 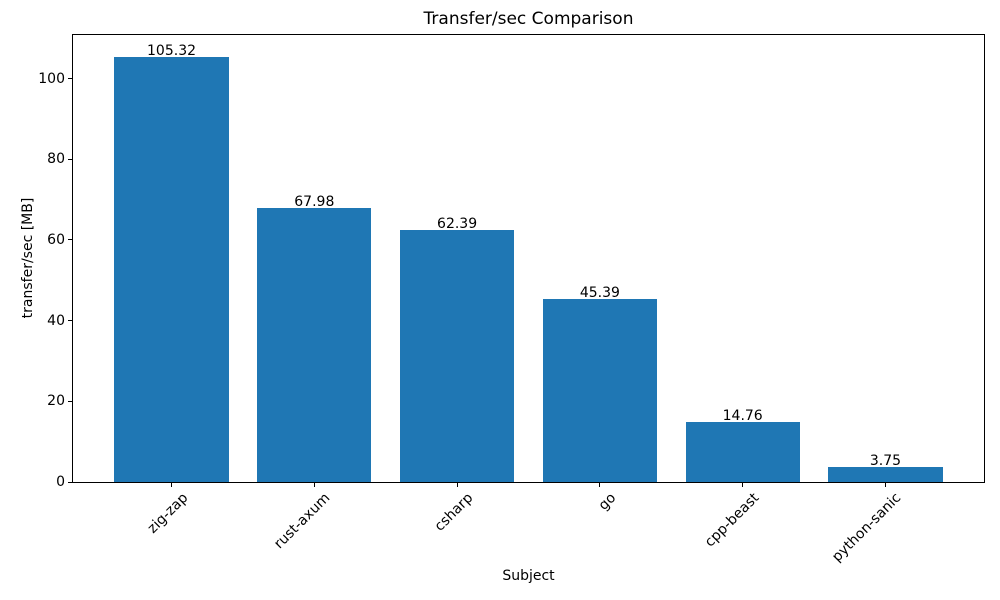 What do you see at coordinates (51, 78) in the screenshot?
I see `y-tick-label: 100` at bounding box center [51, 78].